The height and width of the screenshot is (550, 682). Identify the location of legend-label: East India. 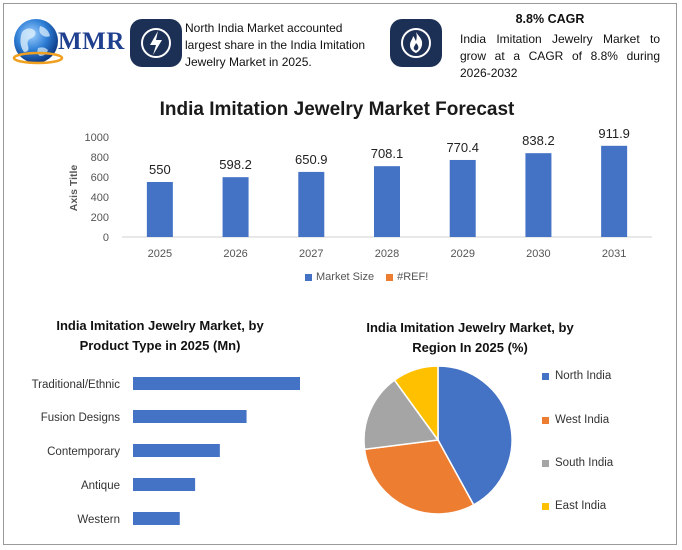
(581, 506).